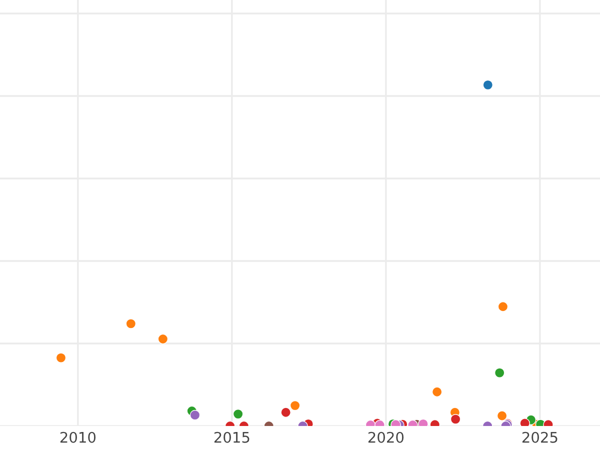 Image resolution: width=600 pixels, height=450 pixels. I want to click on x-tick-label: 2015, so click(232, 437).